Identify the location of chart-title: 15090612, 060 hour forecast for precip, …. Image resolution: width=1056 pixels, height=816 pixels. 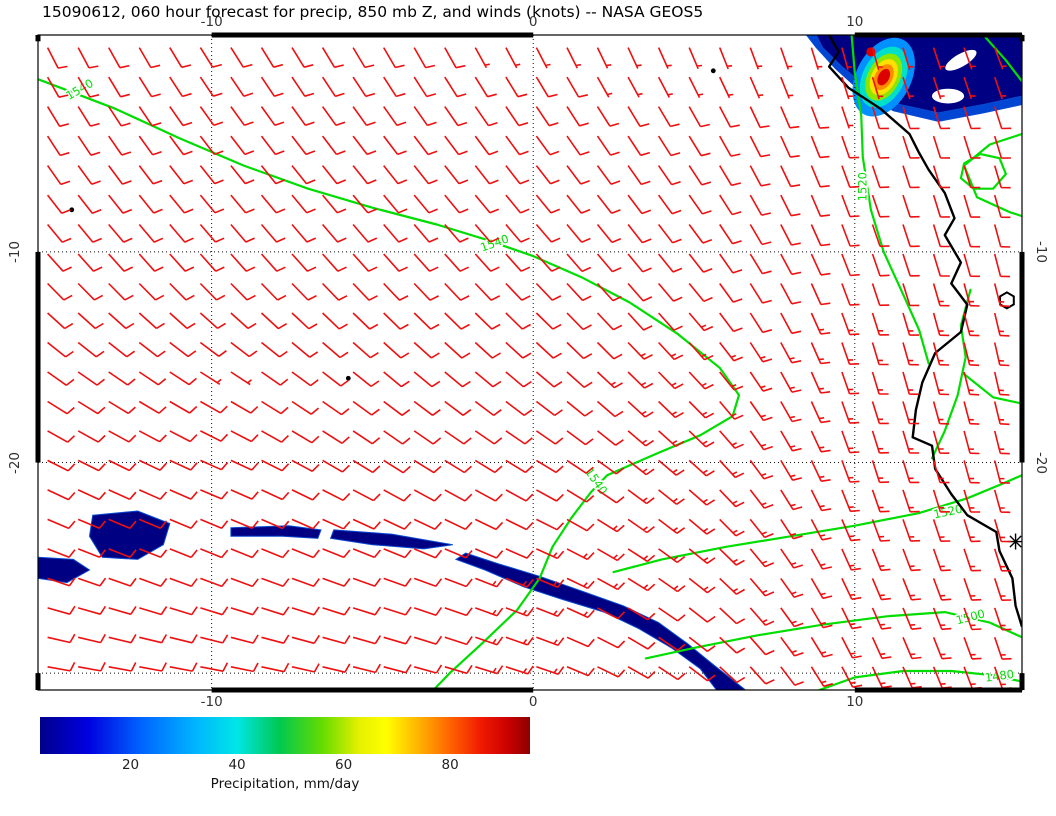
(373, 12).